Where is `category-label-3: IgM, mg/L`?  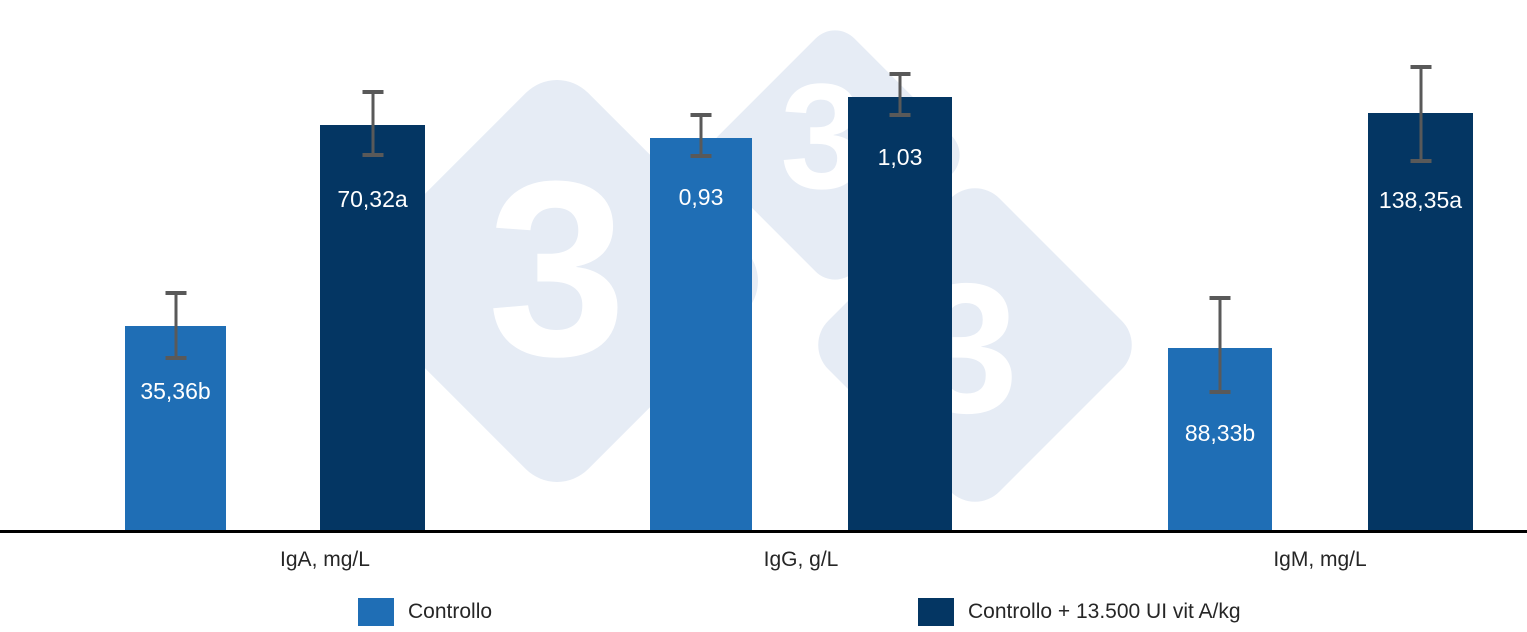
category-label-3: IgM, mg/L is located at coordinates (1320, 559).